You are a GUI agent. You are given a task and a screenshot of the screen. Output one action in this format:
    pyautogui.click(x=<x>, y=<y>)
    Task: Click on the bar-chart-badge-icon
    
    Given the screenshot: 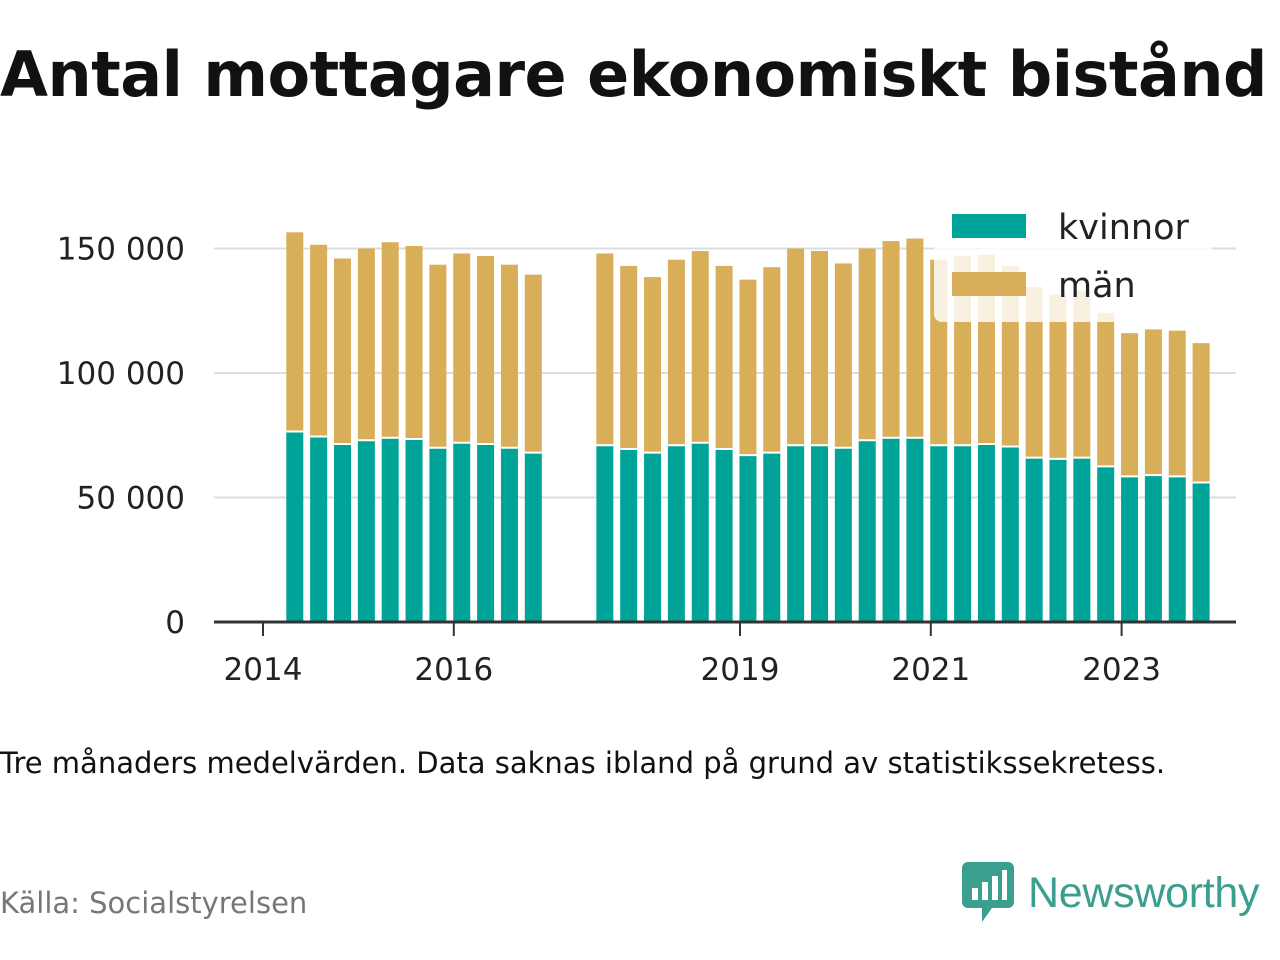 What is the action you would take?
    pyautogui.click(x=988, y=892)
    